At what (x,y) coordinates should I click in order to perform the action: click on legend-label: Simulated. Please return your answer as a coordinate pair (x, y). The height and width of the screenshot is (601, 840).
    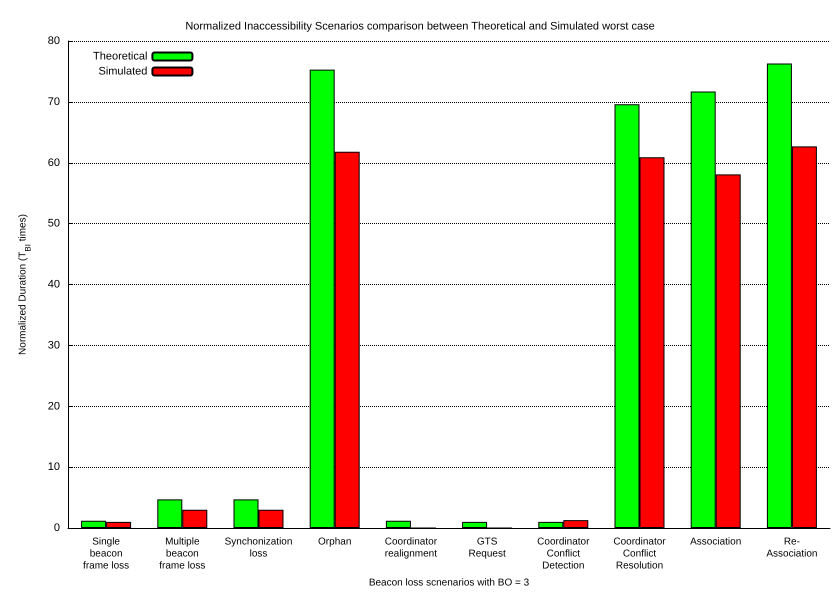
    Looking at the image, I should click on (123, 72).